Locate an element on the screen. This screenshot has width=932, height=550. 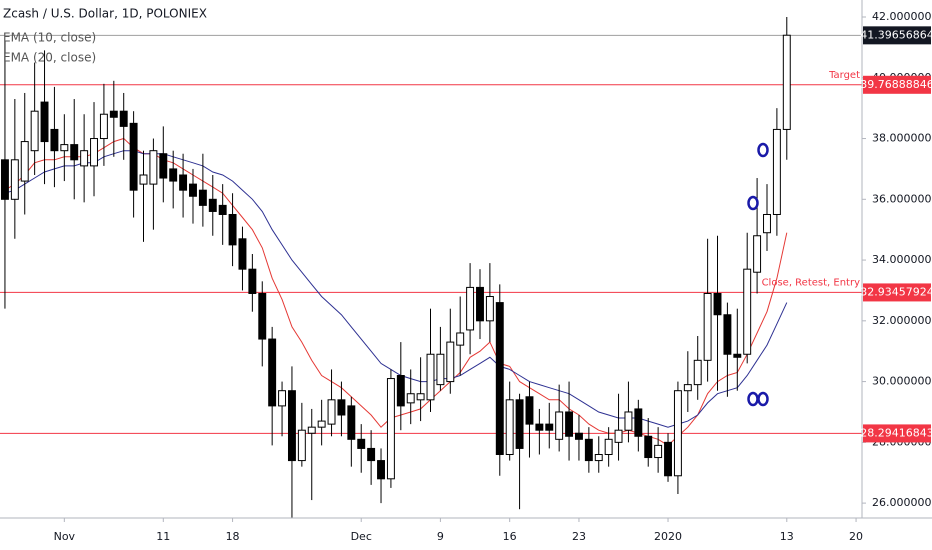
level-label: 28.29416843 is located at coordinates (896, 432).